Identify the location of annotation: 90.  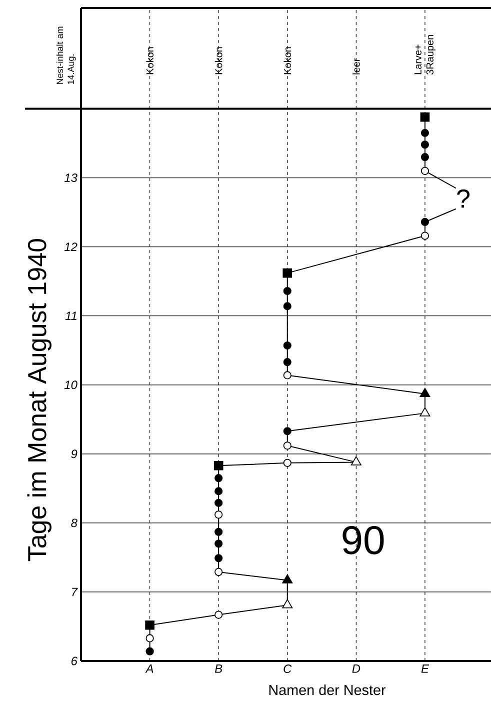
(363, 540).